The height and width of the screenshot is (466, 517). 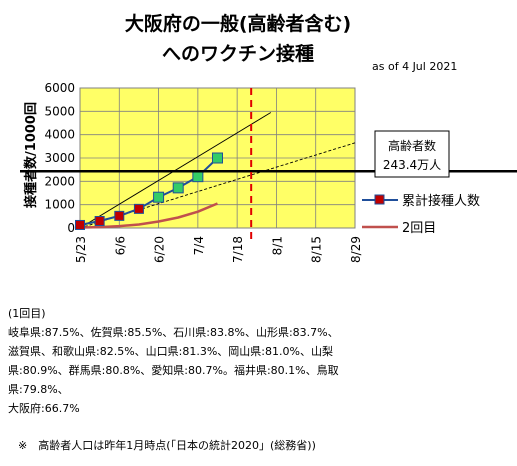 What do you see at coordinates (59, 88) in the screenshot?
I see `y-tick-label: 6000` at bounding box center [59, 88].